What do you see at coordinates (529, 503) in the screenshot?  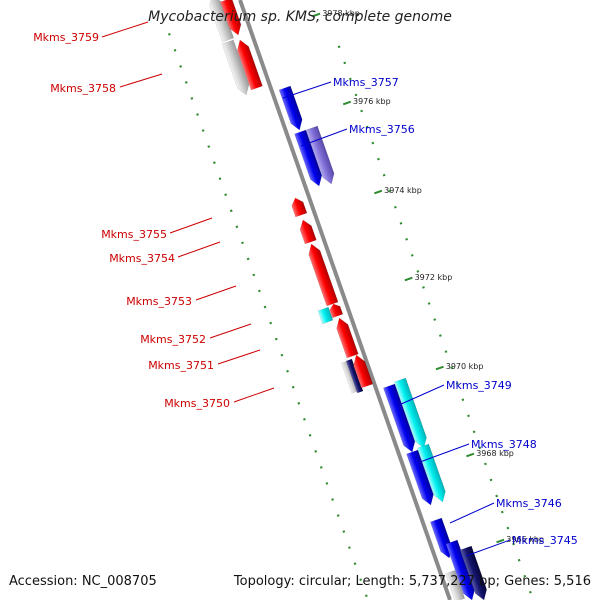 I see `gene-label-mkms_3746: Mkms_3746` at bounding box center [529, 503].